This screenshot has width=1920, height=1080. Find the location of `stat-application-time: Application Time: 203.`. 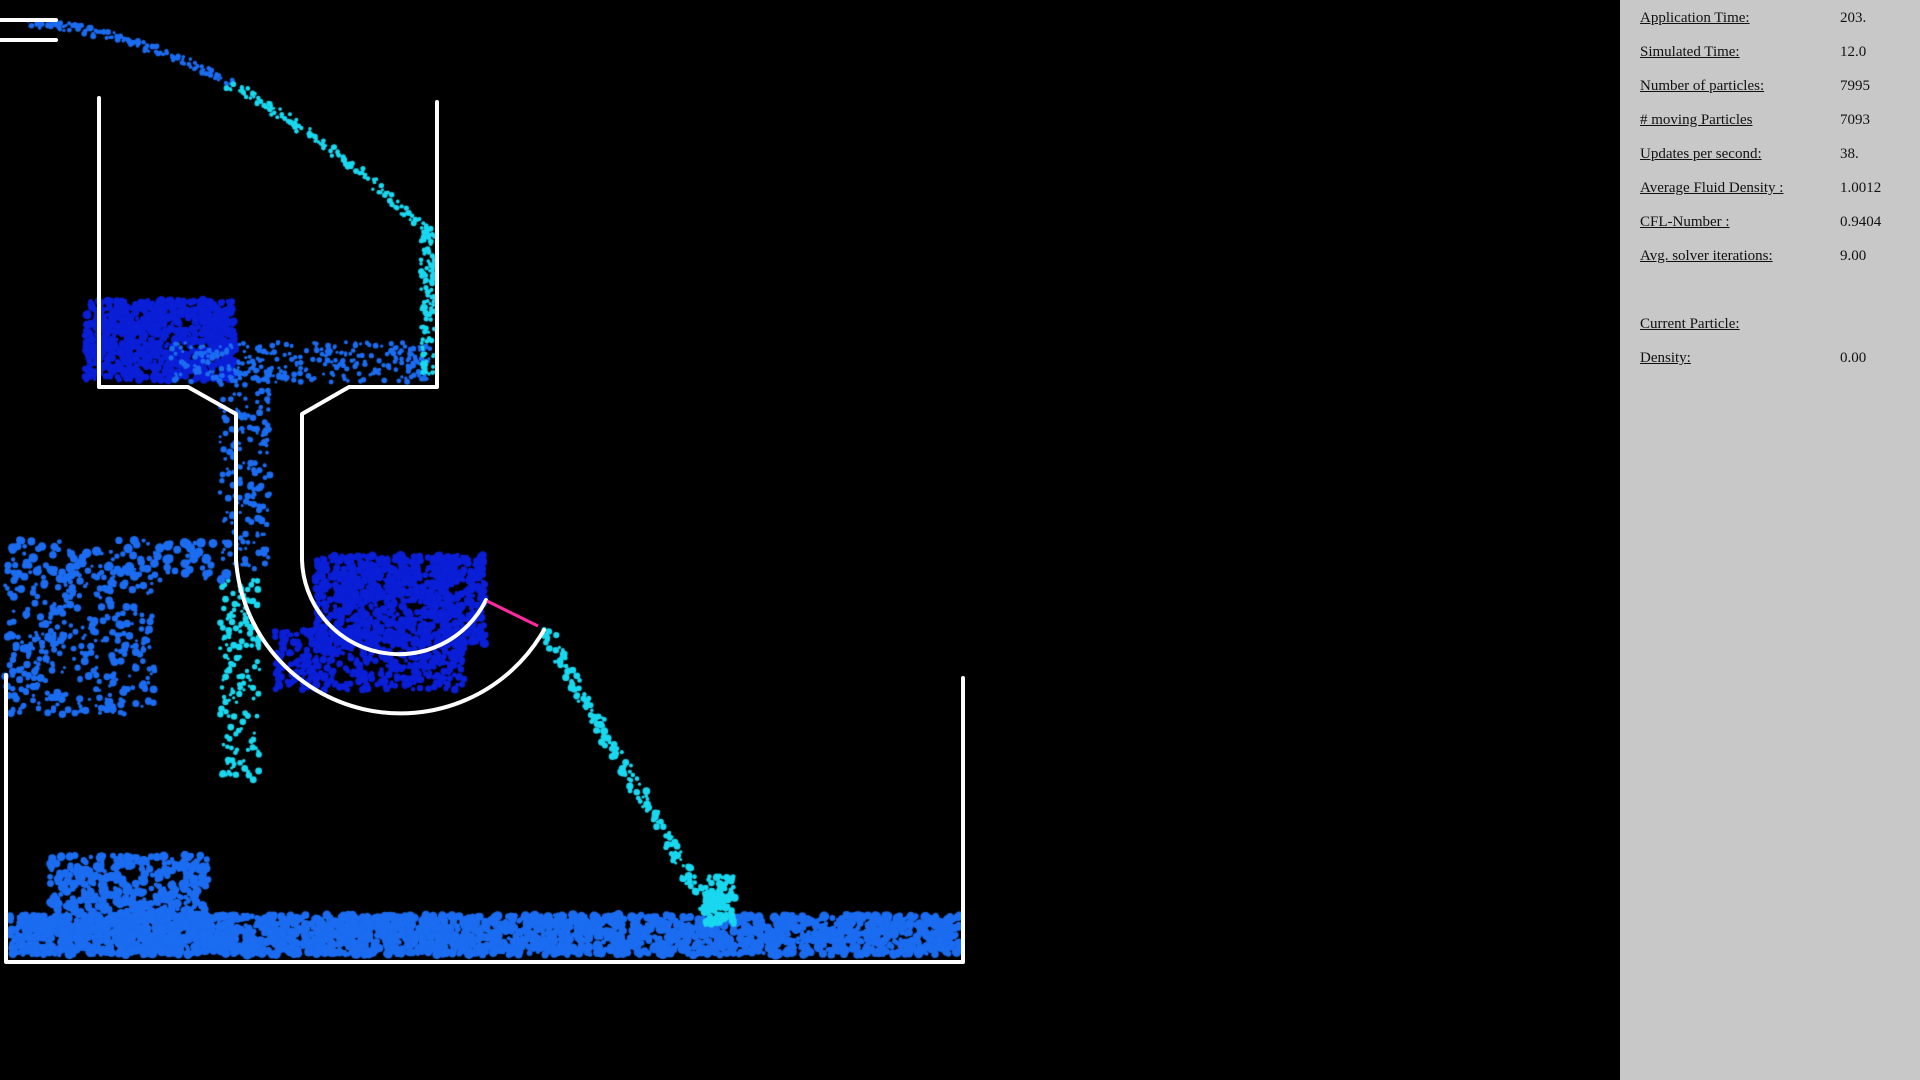

stat-application-time: Application Time: 203. is located at coordinates (1775, 21).